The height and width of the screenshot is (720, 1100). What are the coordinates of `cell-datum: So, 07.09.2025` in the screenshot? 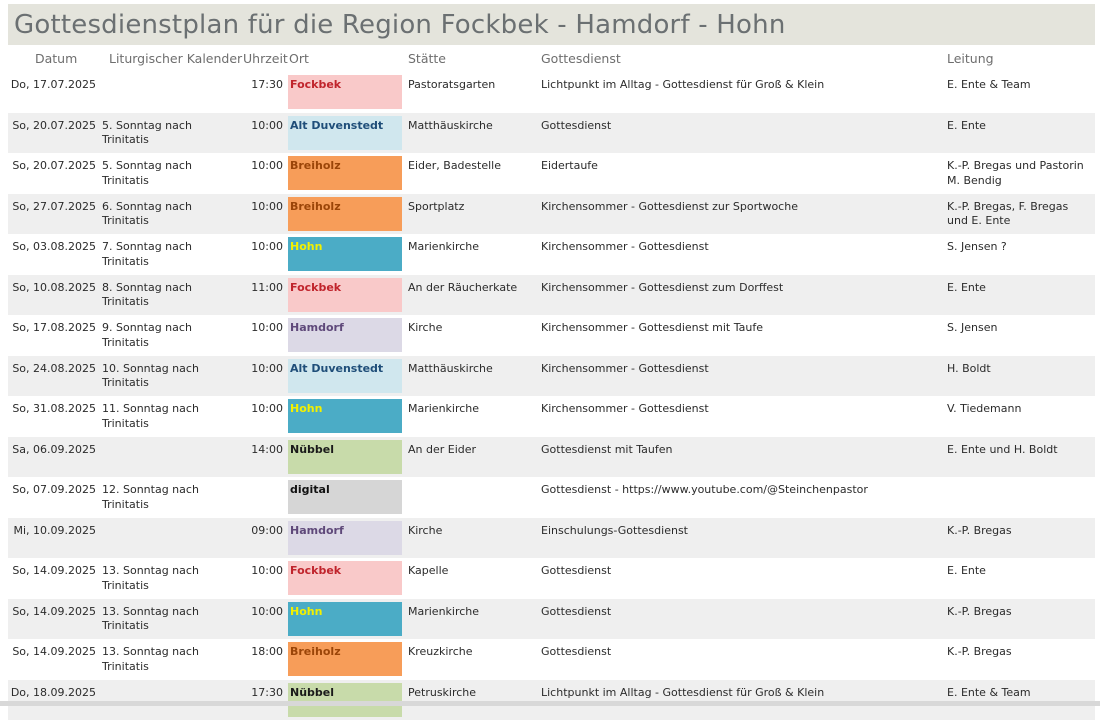 It's located at (52, 490).